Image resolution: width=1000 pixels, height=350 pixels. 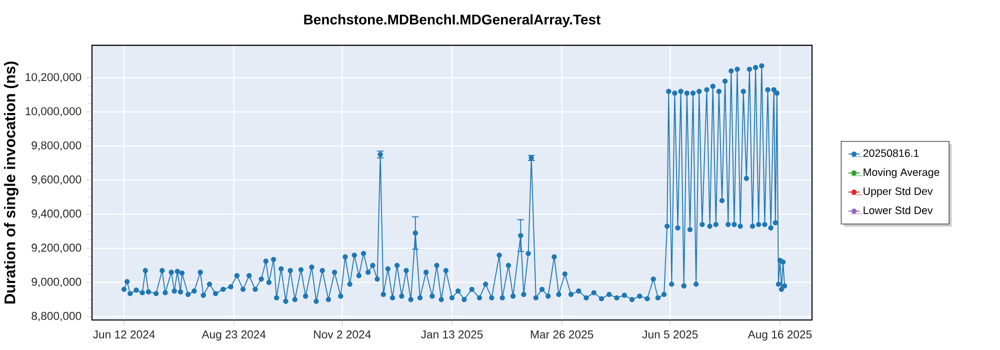 What do you see at coordinates (234, 335) in the screenshot?
I see `x-tick-label: Aug 23 2024` at bounding box center [234, 335].